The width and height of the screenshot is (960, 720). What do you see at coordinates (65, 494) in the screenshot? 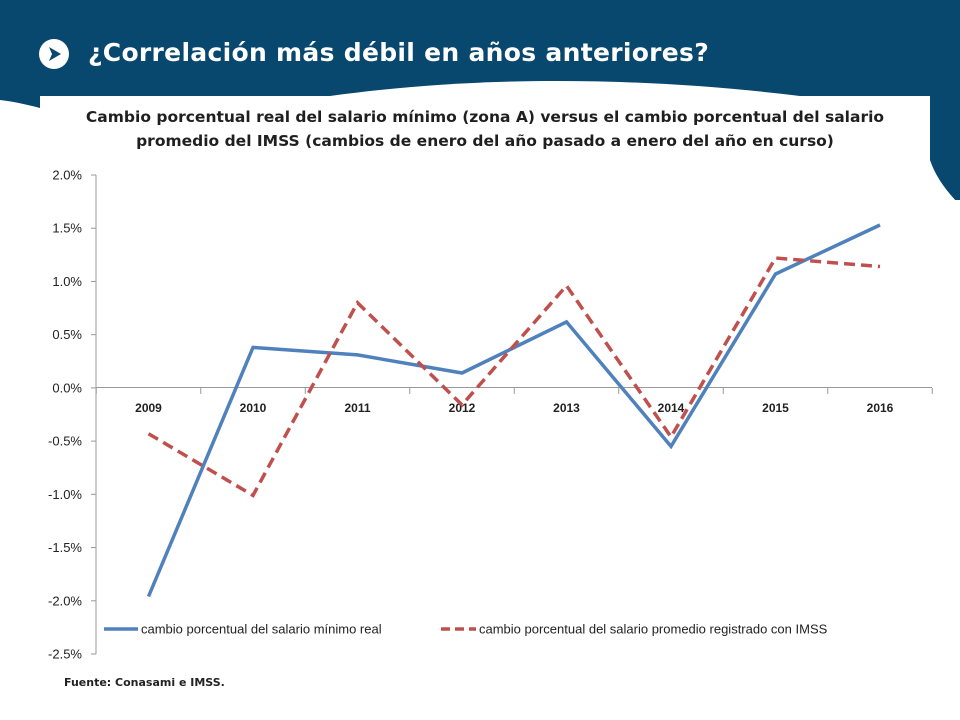
I see `y-tick-label: -1.0%` at bounding box center [65, 494].